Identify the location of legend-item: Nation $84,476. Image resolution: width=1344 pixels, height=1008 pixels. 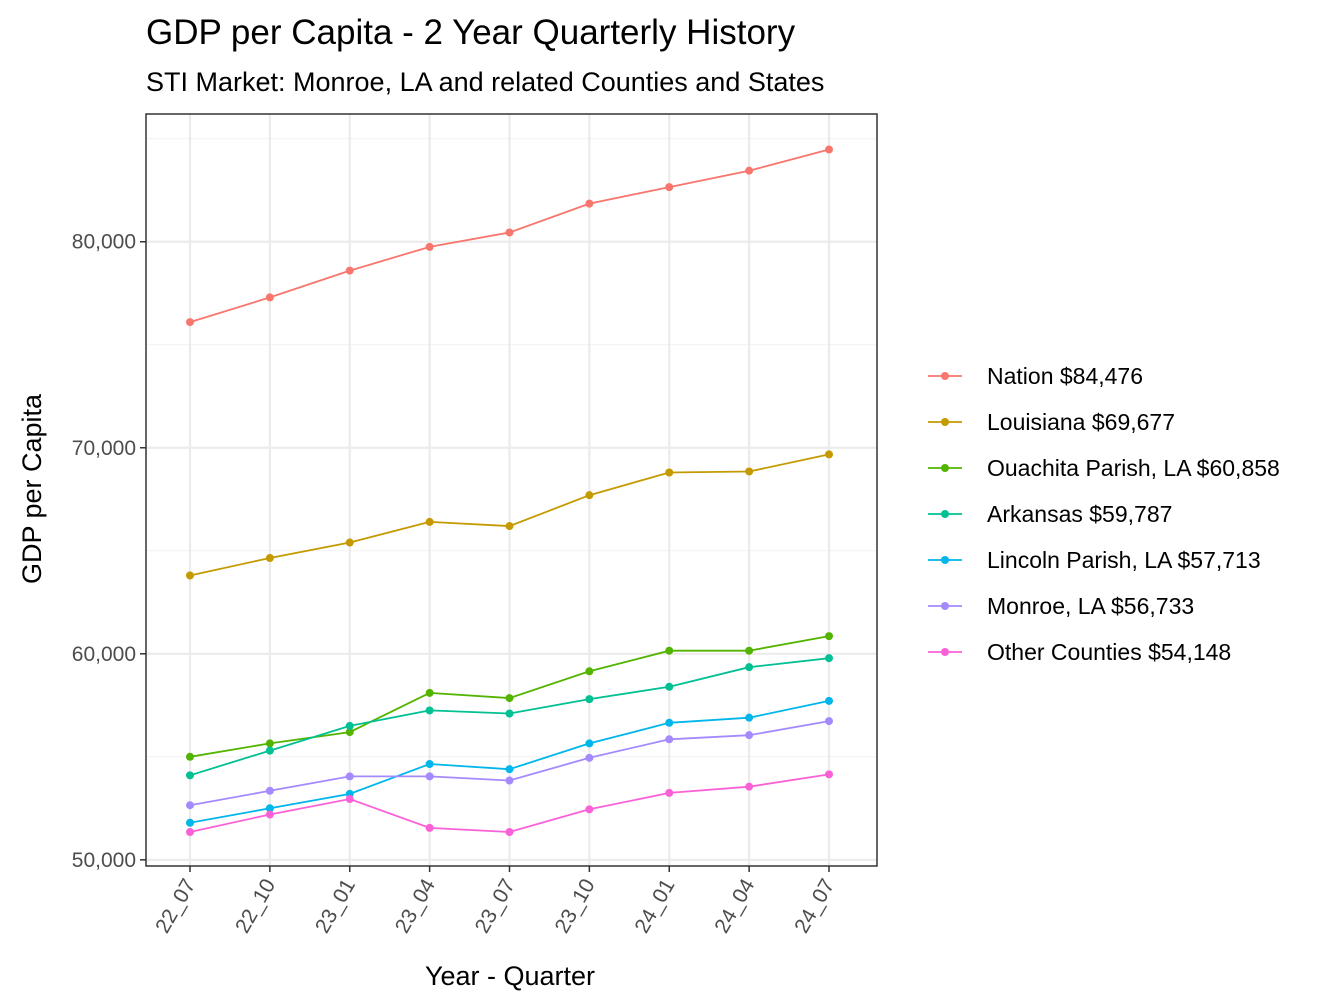
(1035, 376).